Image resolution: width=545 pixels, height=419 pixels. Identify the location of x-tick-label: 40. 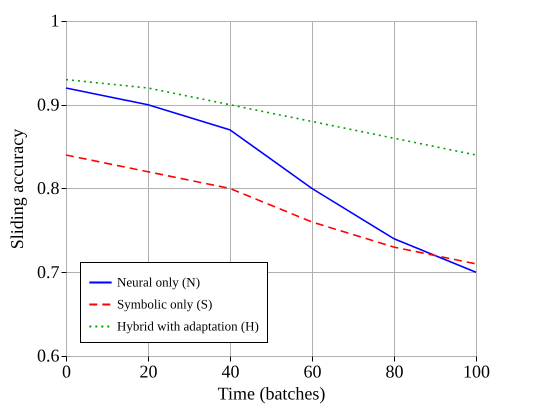
(231, 372).